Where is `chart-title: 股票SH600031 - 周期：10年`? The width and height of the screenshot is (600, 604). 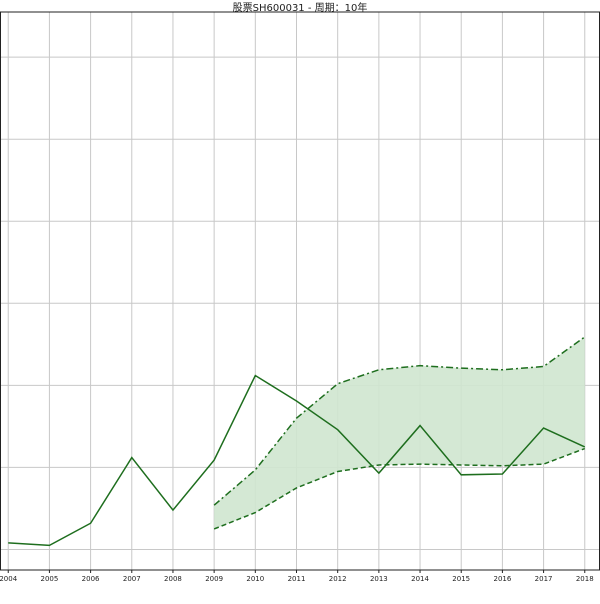 chart-title: 股票SH600031 - 周期：10年 is located at coordinates (300, 7).